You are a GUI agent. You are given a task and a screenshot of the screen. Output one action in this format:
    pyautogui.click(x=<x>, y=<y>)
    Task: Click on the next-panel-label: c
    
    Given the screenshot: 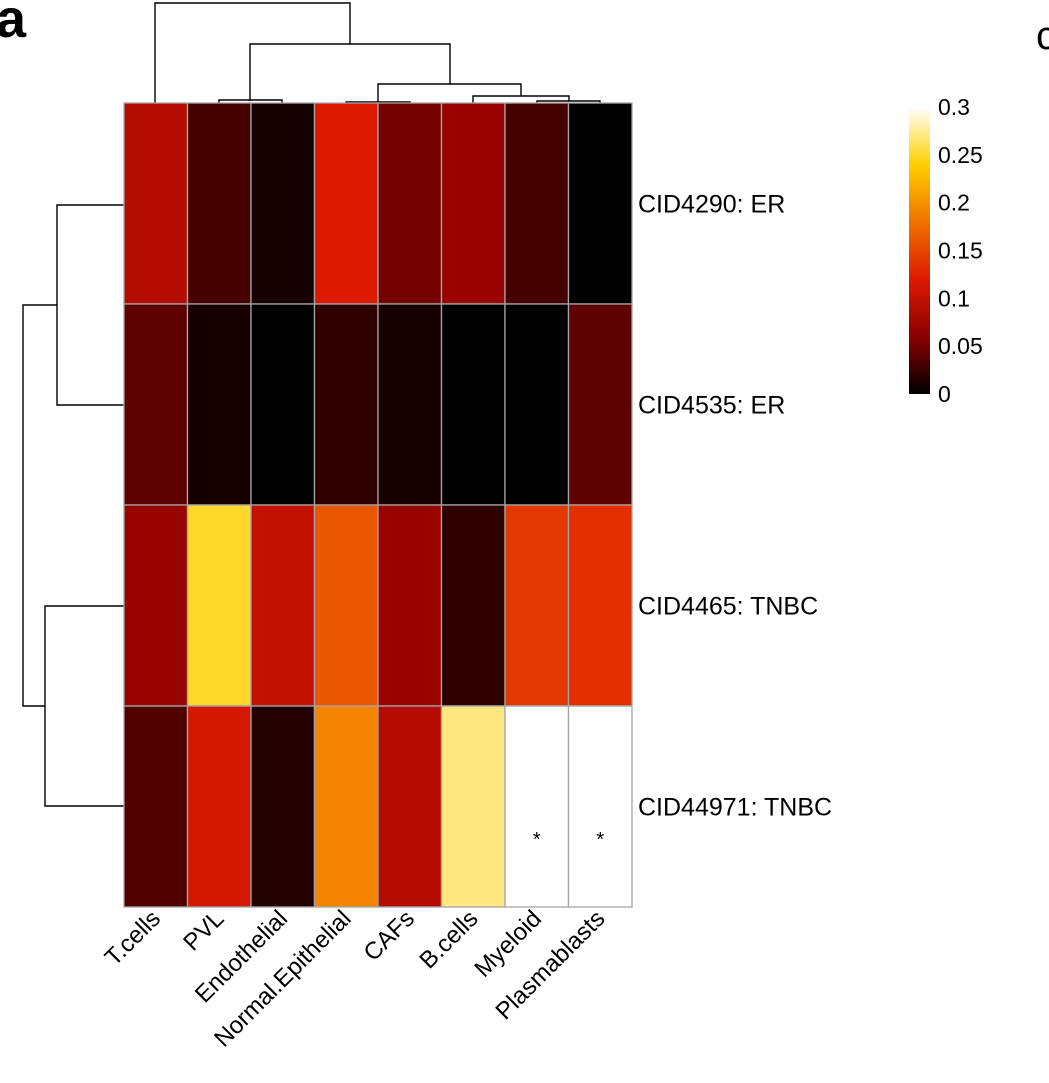 What is the action you would take?
    pyautogui.click(x=1042, y=36)
    